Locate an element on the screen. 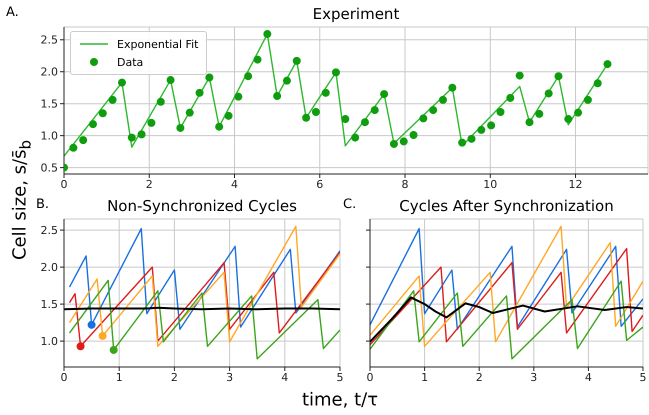  text: B. is located at coordinates (43, 204).